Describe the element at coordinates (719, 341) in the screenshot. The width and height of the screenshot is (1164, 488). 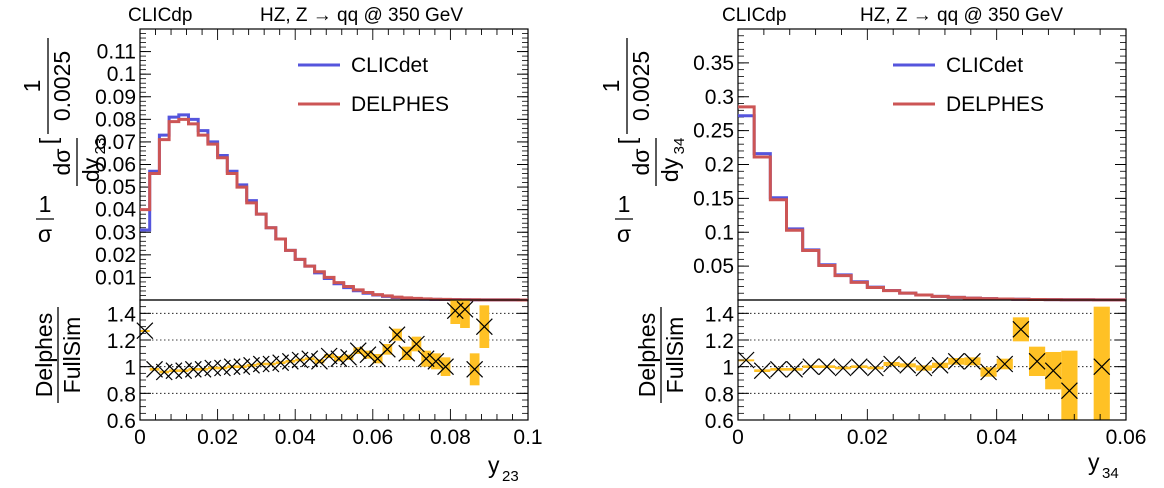
I see `ratio-y-tick-label: 1.2` at that location.